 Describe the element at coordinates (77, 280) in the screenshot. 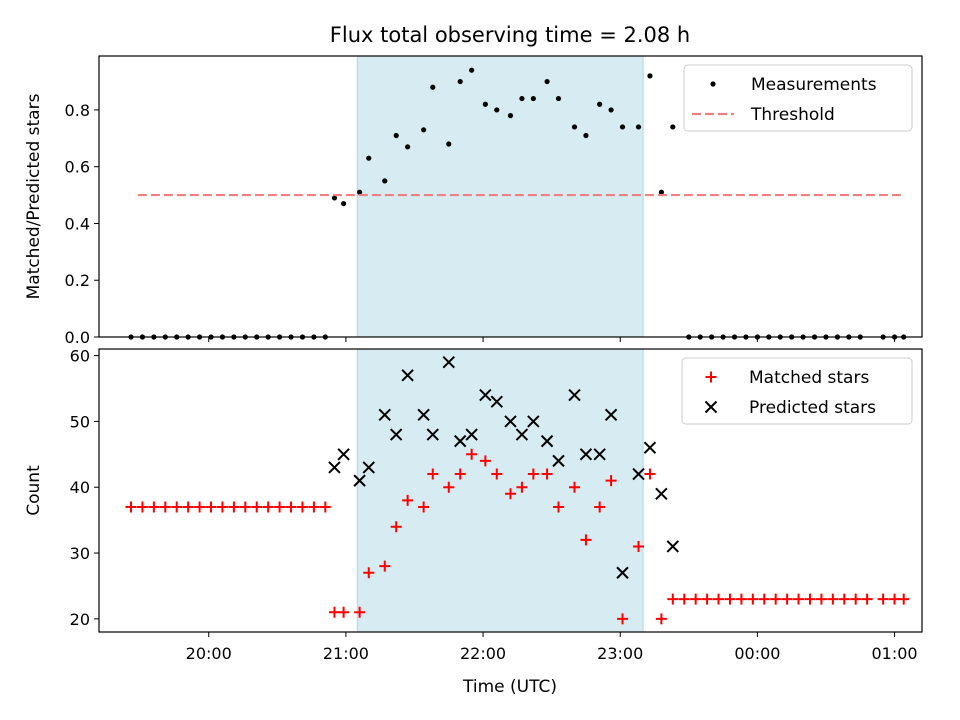

I see `y-tick-label: 0.2` at that location.